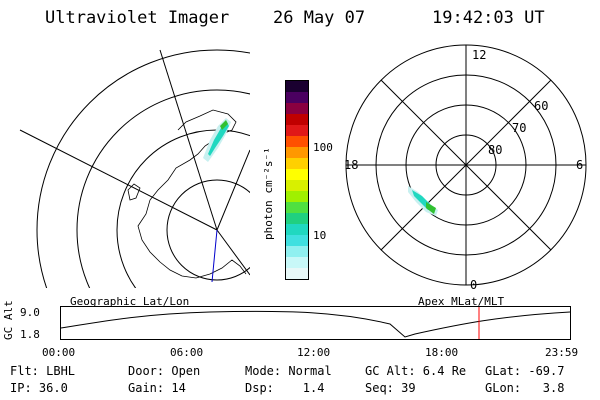 The width and height of the screenshot is (600, 400). I want to click on mlt-label-0: 0, so click(473, 285).